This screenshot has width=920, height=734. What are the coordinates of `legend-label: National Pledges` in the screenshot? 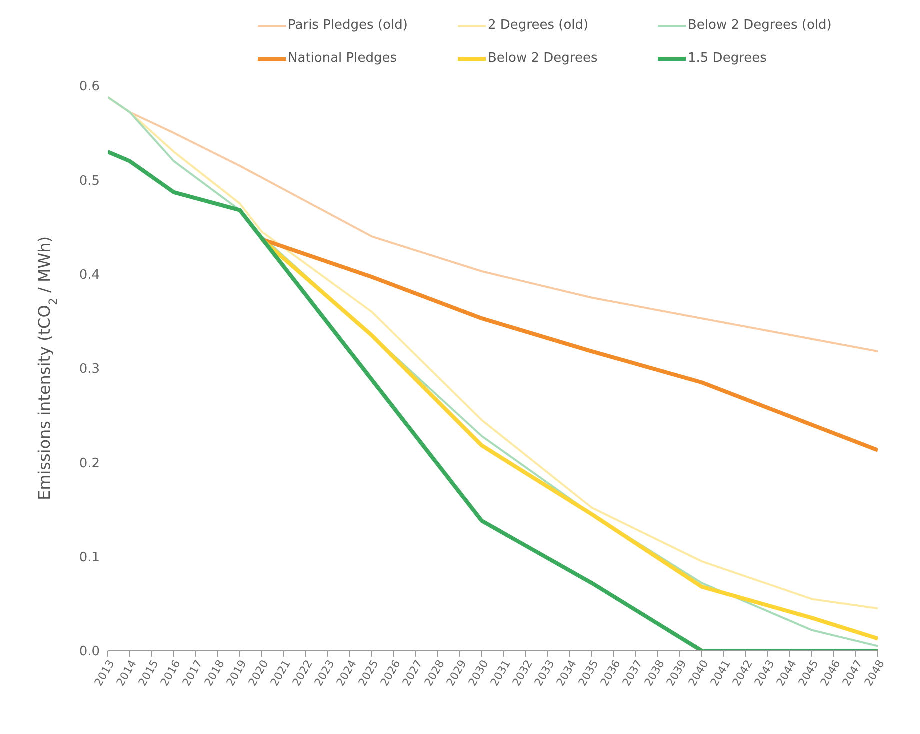 It's located at (343, 58).